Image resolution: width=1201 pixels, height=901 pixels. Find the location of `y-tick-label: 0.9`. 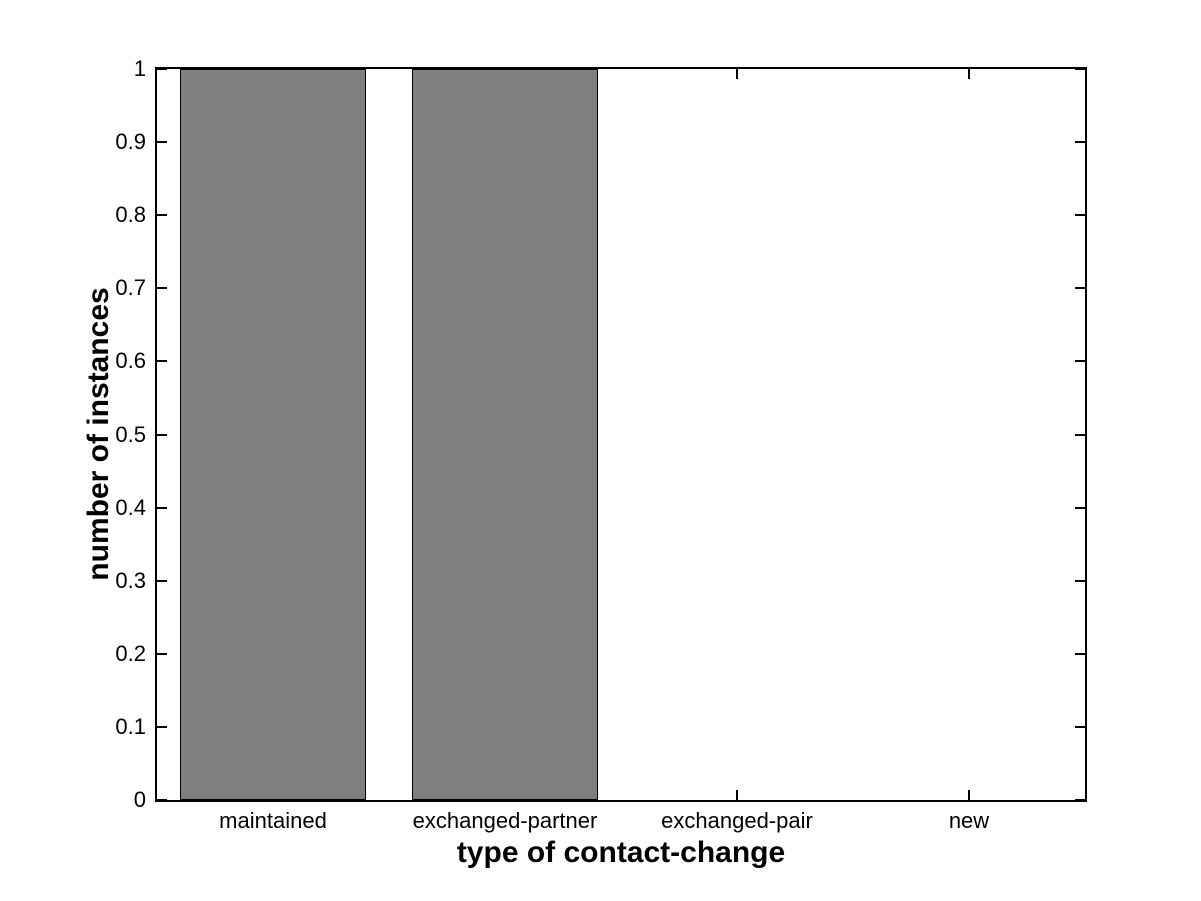

y-tick-label: 0.9 is located at coordinates (130, 142).